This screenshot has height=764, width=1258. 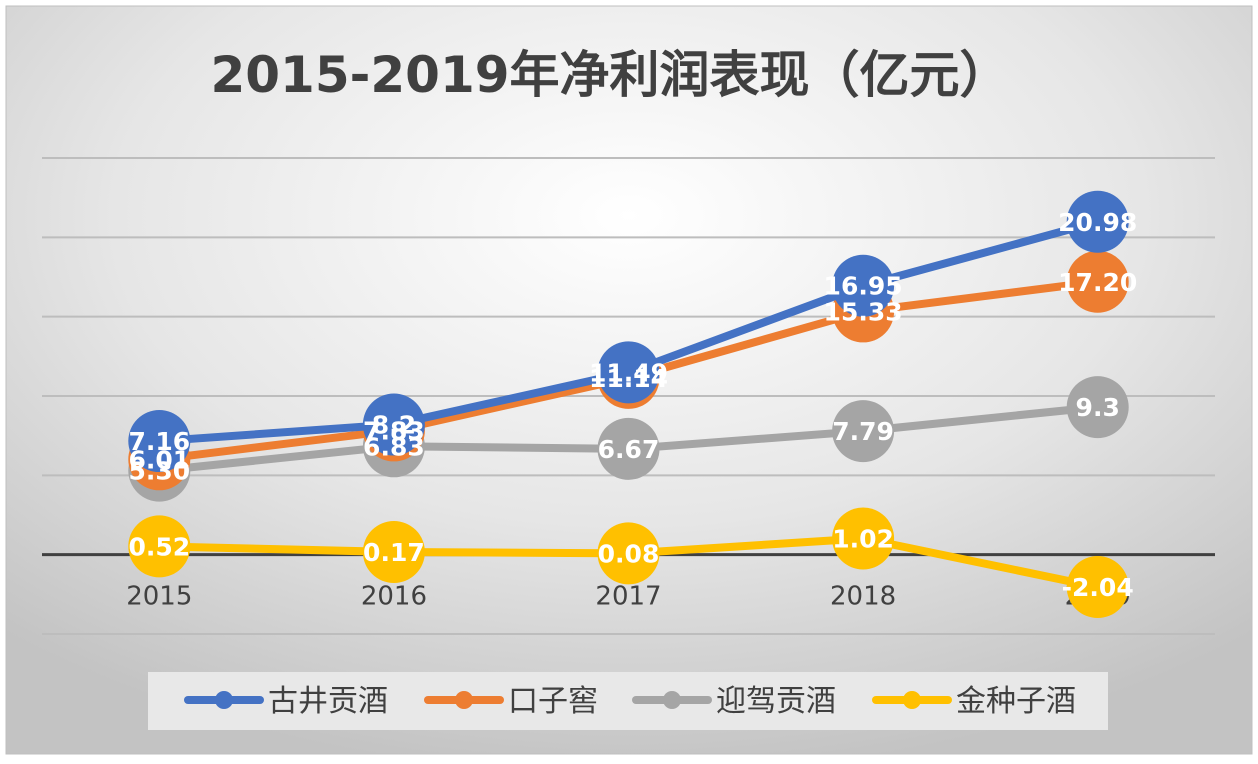 What do you see at coordinates (863, 597) in the screenshot?
I see `x-tick-label: 2018` at bounding box center [863, 597].